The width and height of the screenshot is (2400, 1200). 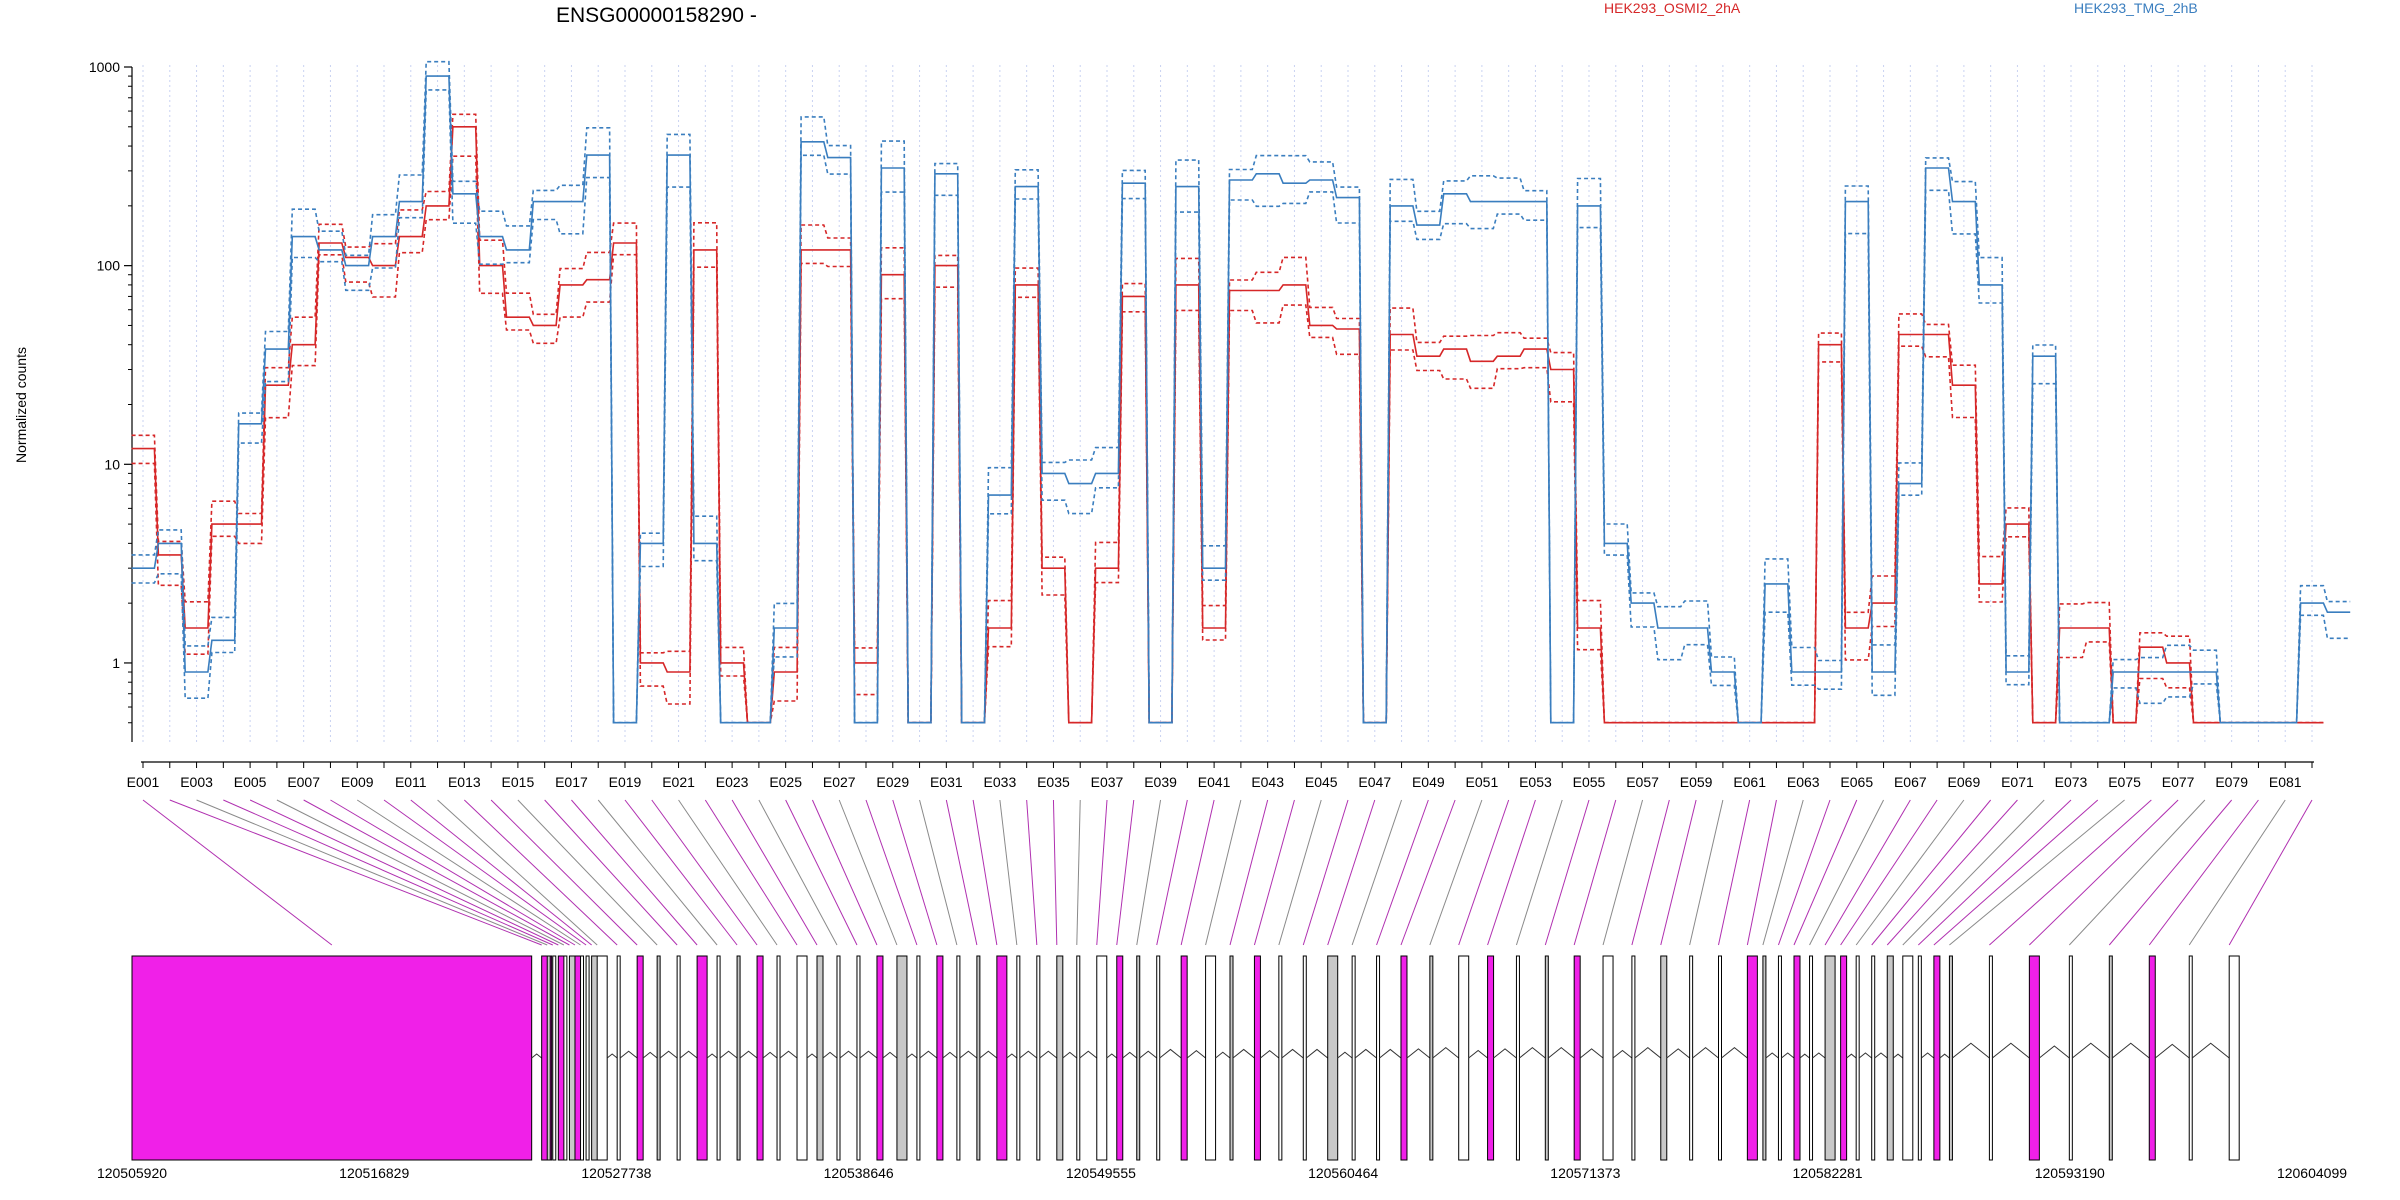 What do you see at coordinates (2231, 782) in the screenshot?
I see `x-tick-label: E079` at bounding box center [2231, 782].